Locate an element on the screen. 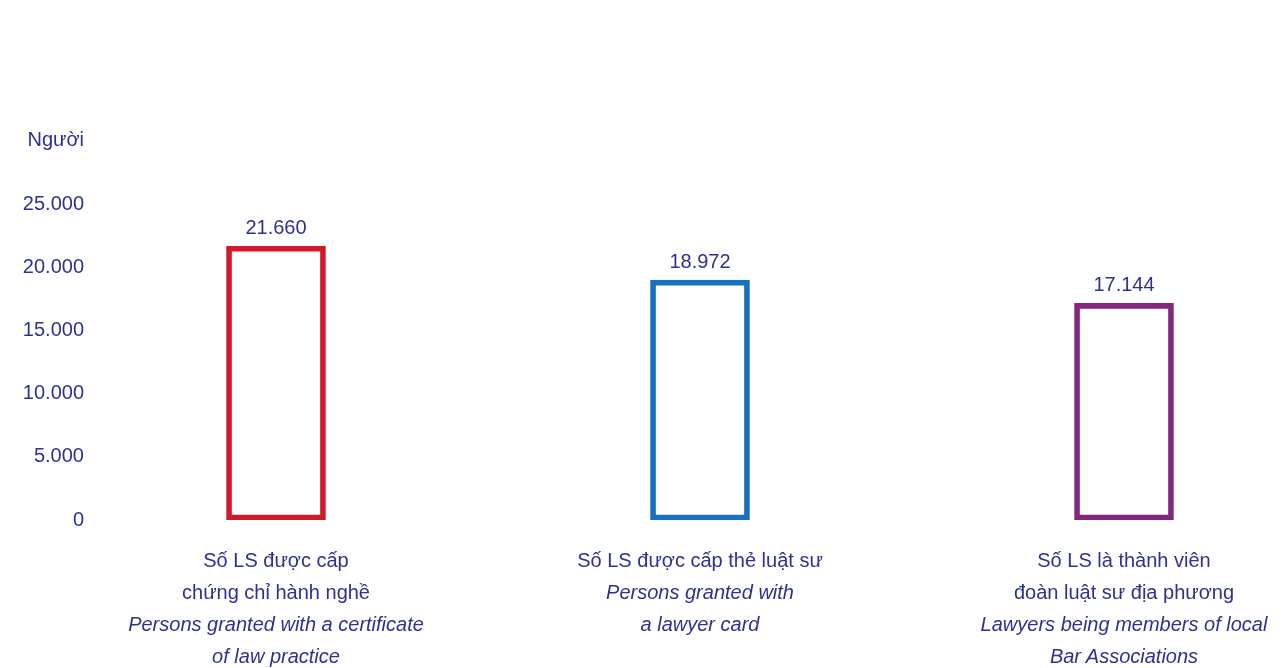 This screenshot has height=668, width=1282. y-axis-title: Người is located at coordinates (55, 138).